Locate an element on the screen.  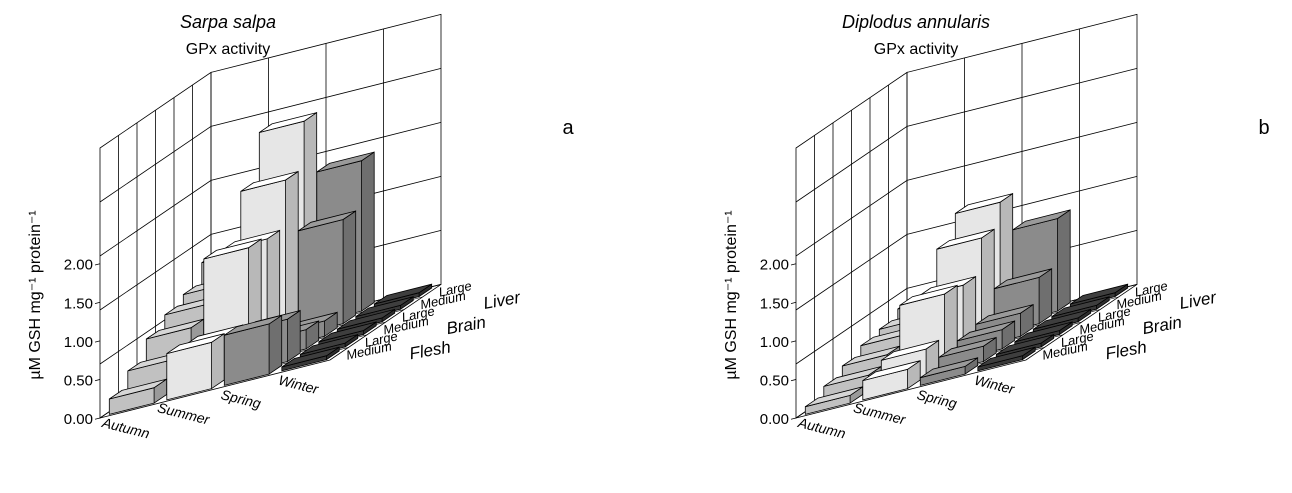
panel-label: b is located at coordinates (1263, 128).